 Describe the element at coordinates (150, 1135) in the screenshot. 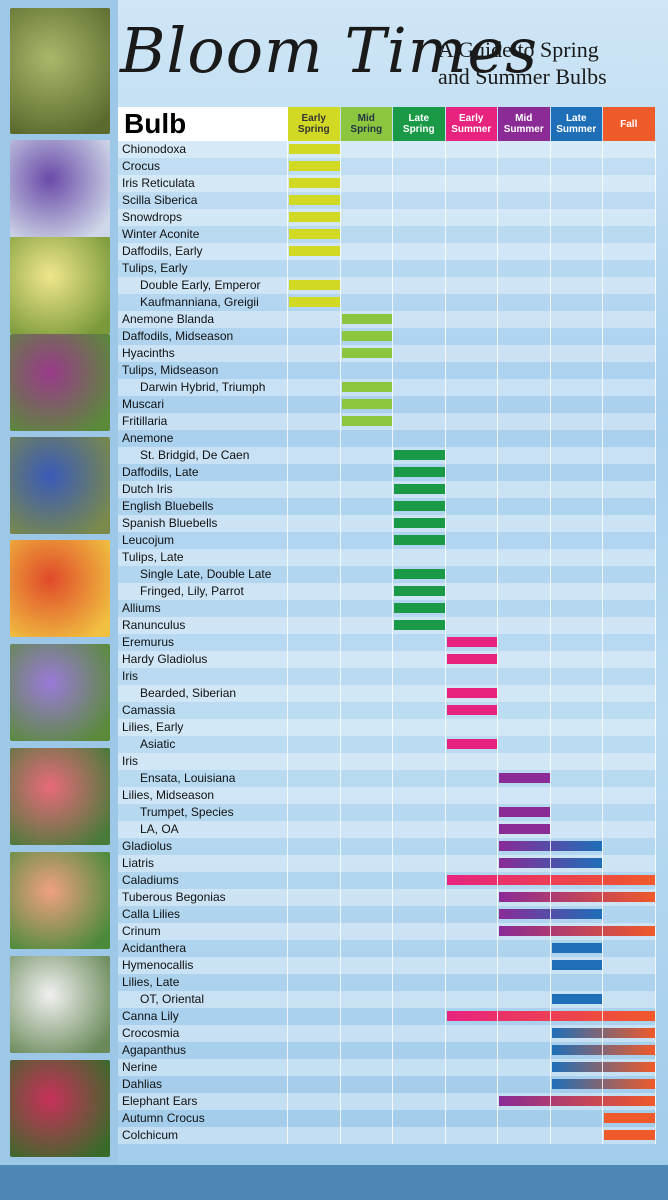

I see `bulb-name: Colchicum` at that location.